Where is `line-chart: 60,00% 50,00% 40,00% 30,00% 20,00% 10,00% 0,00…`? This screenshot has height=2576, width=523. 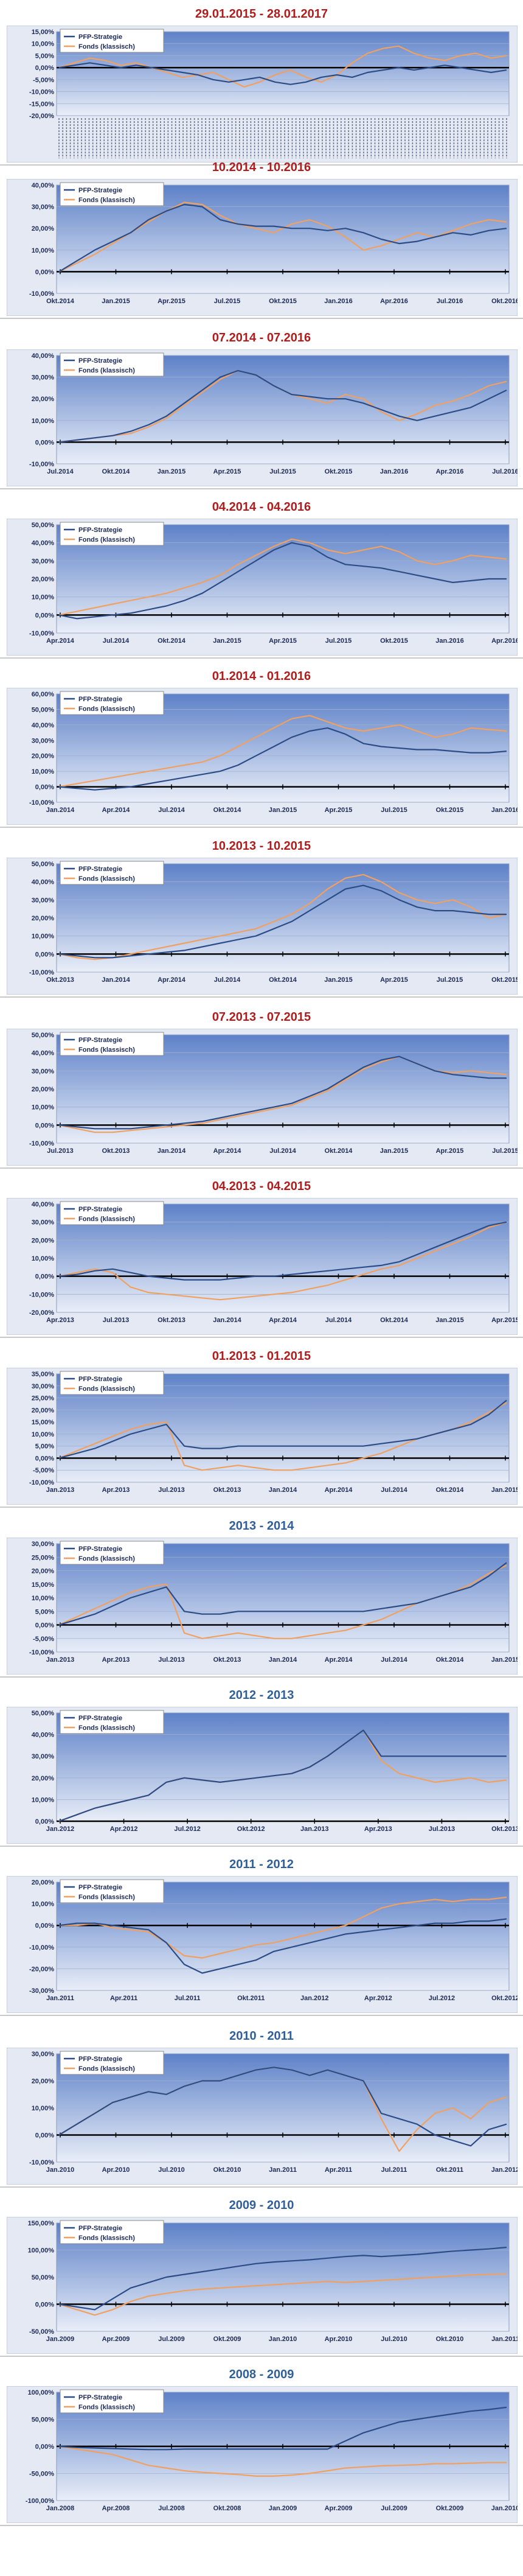 line-chart: 60,00% 50,00% 40,00% 30,00% 20,00% 10,00% 0,00… is located at coordinates (262, 756).